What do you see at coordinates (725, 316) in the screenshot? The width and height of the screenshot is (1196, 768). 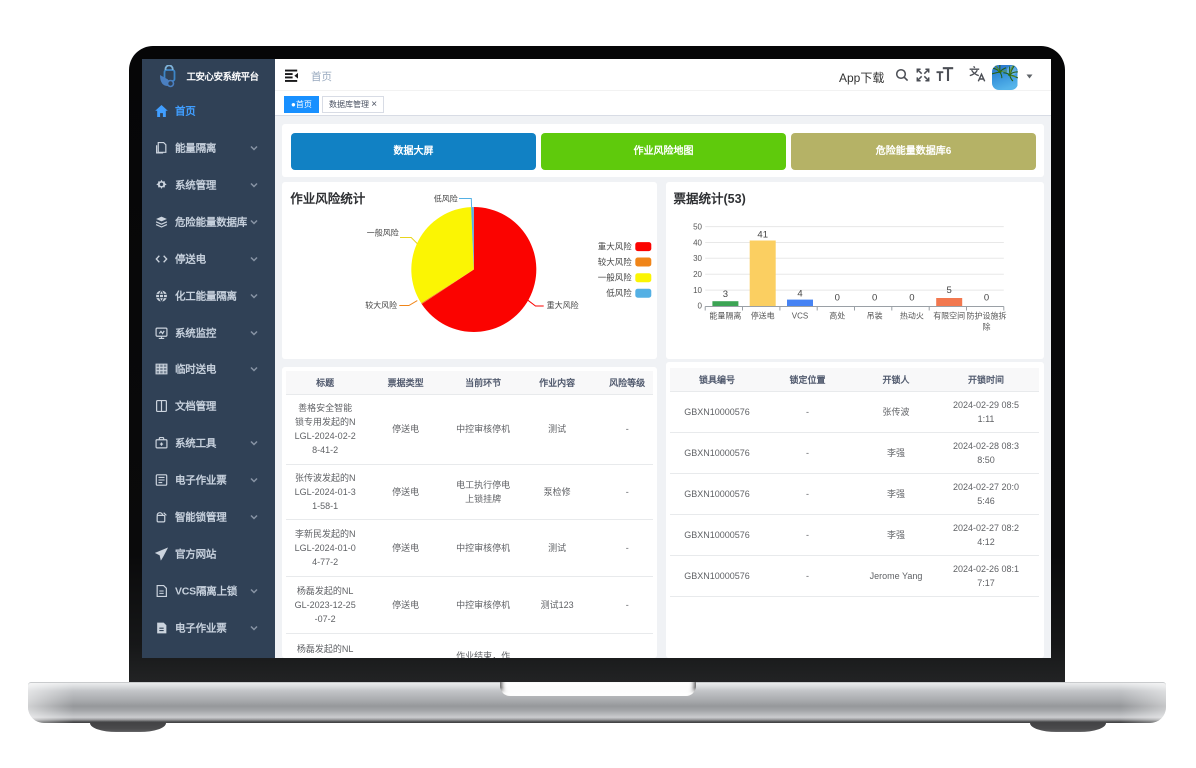 I see `svg-text: 能量隔离` at bounding box center [725, 316].